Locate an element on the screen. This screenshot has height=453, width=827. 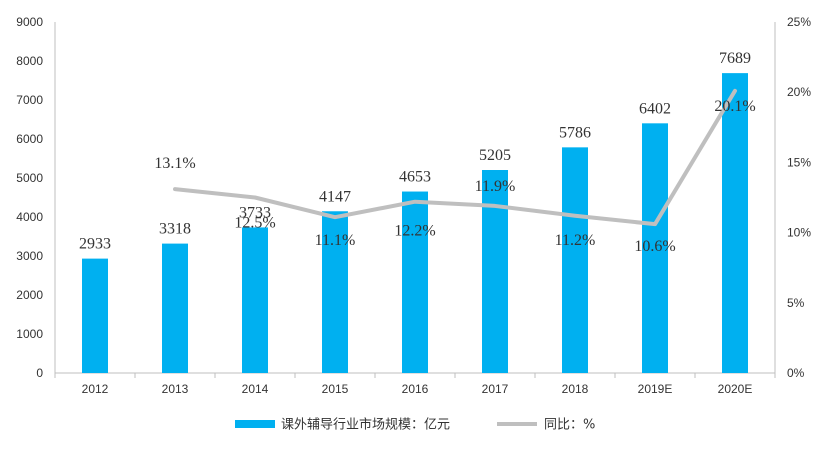
x-tick-label: 2016 is located at coordinates (415, 389).